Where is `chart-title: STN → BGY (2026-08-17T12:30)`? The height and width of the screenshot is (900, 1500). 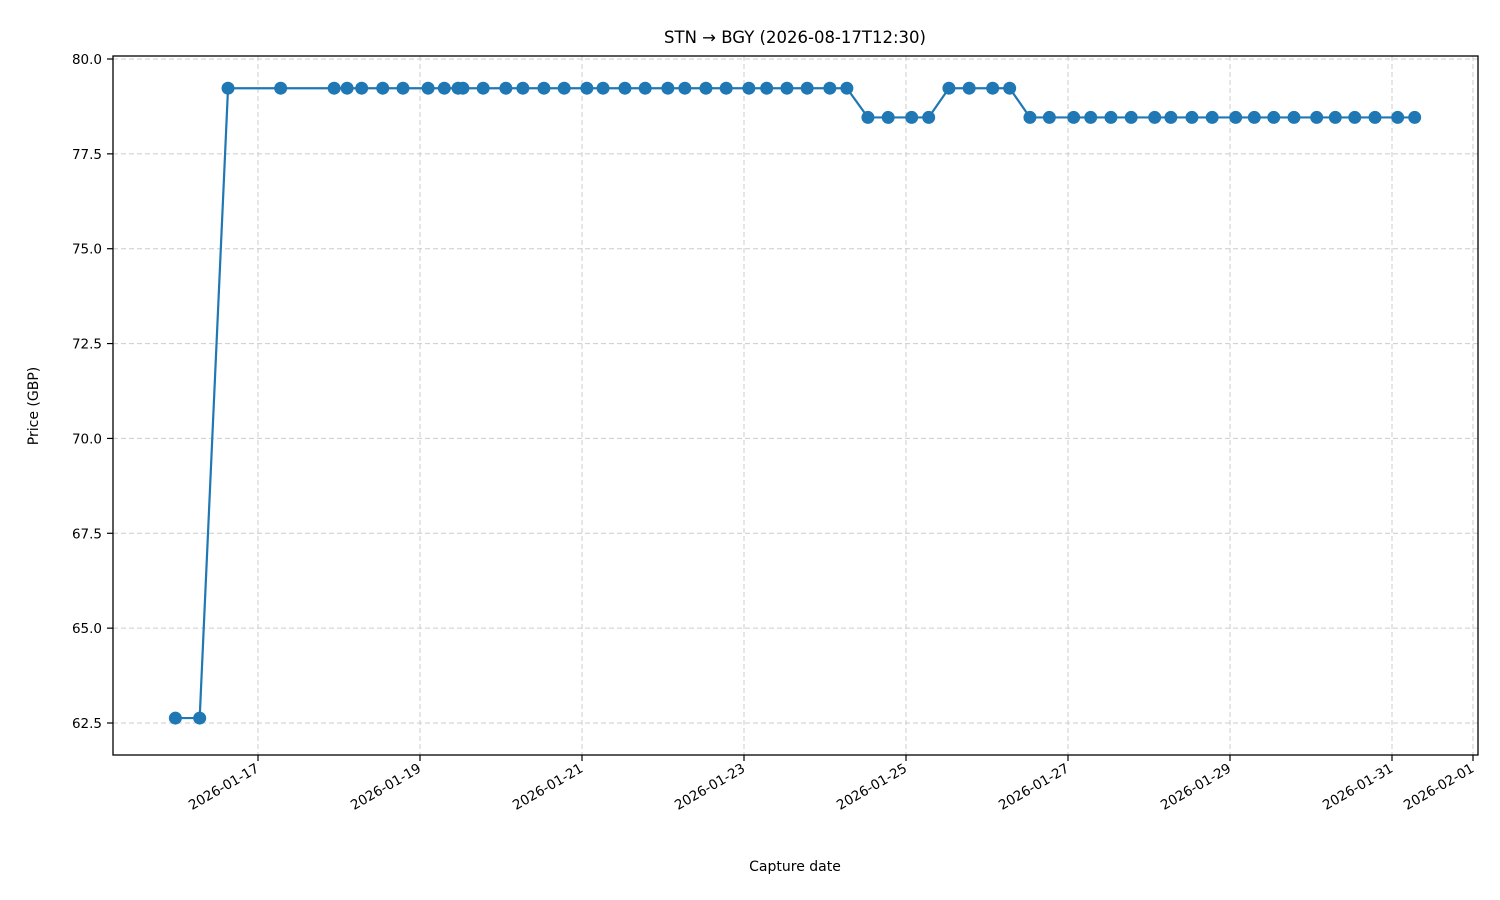
chart-title: STN → BGY (2026-08-17T12:30) is located at coordinates (795, 37).